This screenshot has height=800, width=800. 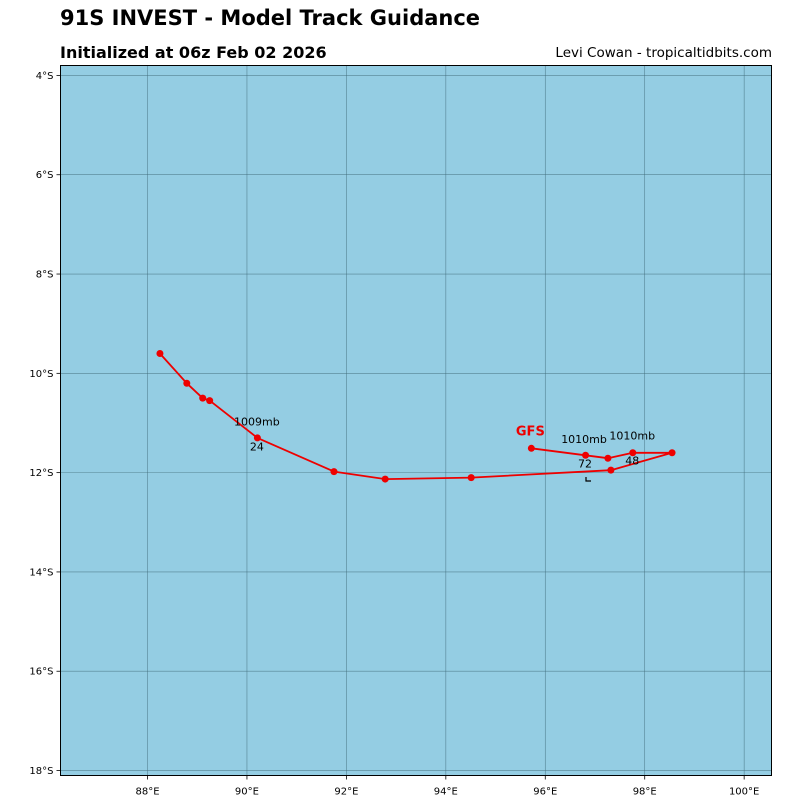 What do you see at coordinates (41, 672) in the screenshot?
I see `y-tick-label: 16°S` at bounding box center [41, 672].